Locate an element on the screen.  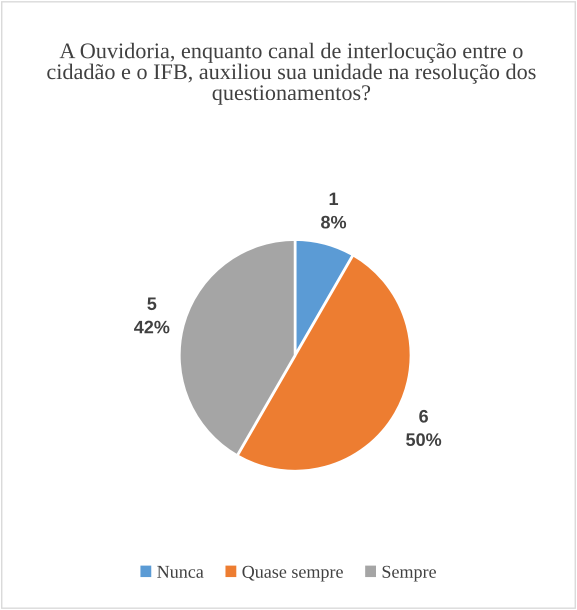
legend-label: Quase sempre is located at coordinates (292, 574).